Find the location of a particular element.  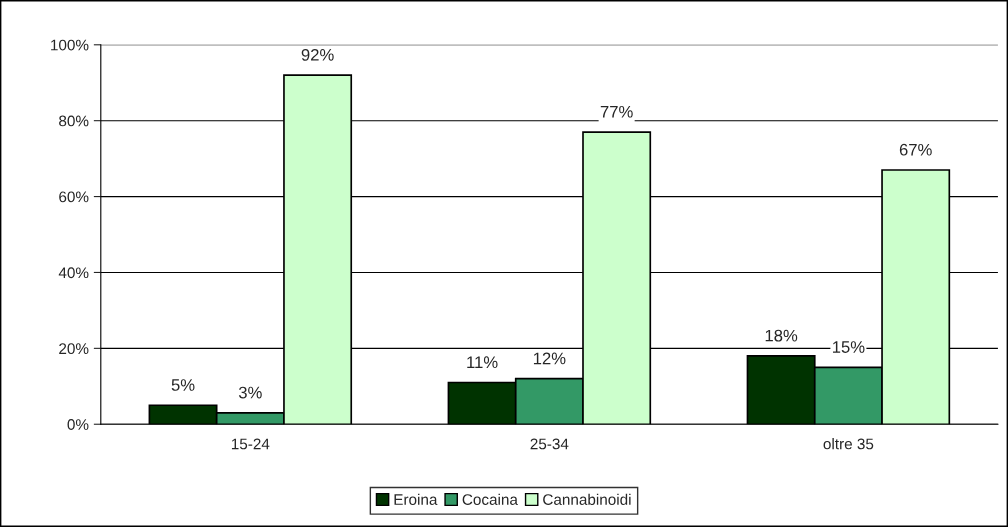

x-tick-label: oltre 35 is located at coordinates (848, 444).